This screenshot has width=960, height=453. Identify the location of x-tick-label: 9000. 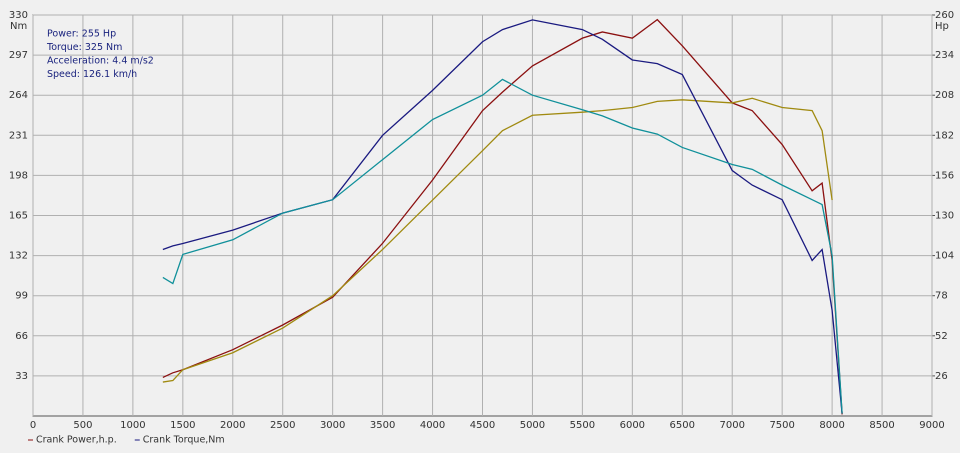
(931, 425).